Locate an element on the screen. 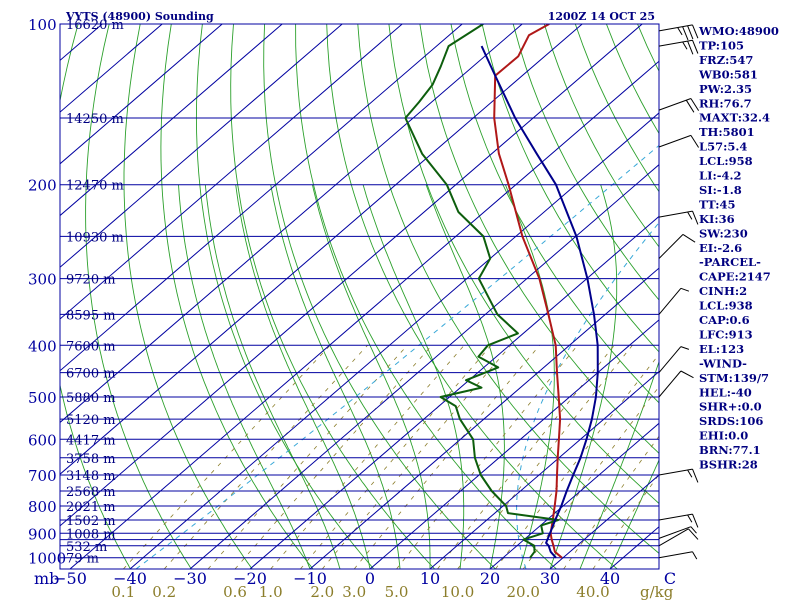  pressure-tick-label: 1000 is located at coordinates (47, 559).